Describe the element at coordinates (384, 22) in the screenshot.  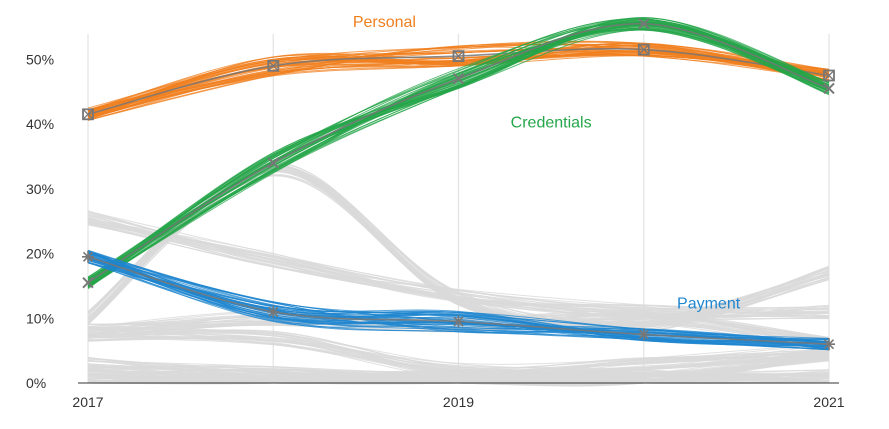
I see `series-label: Personal` at that location.